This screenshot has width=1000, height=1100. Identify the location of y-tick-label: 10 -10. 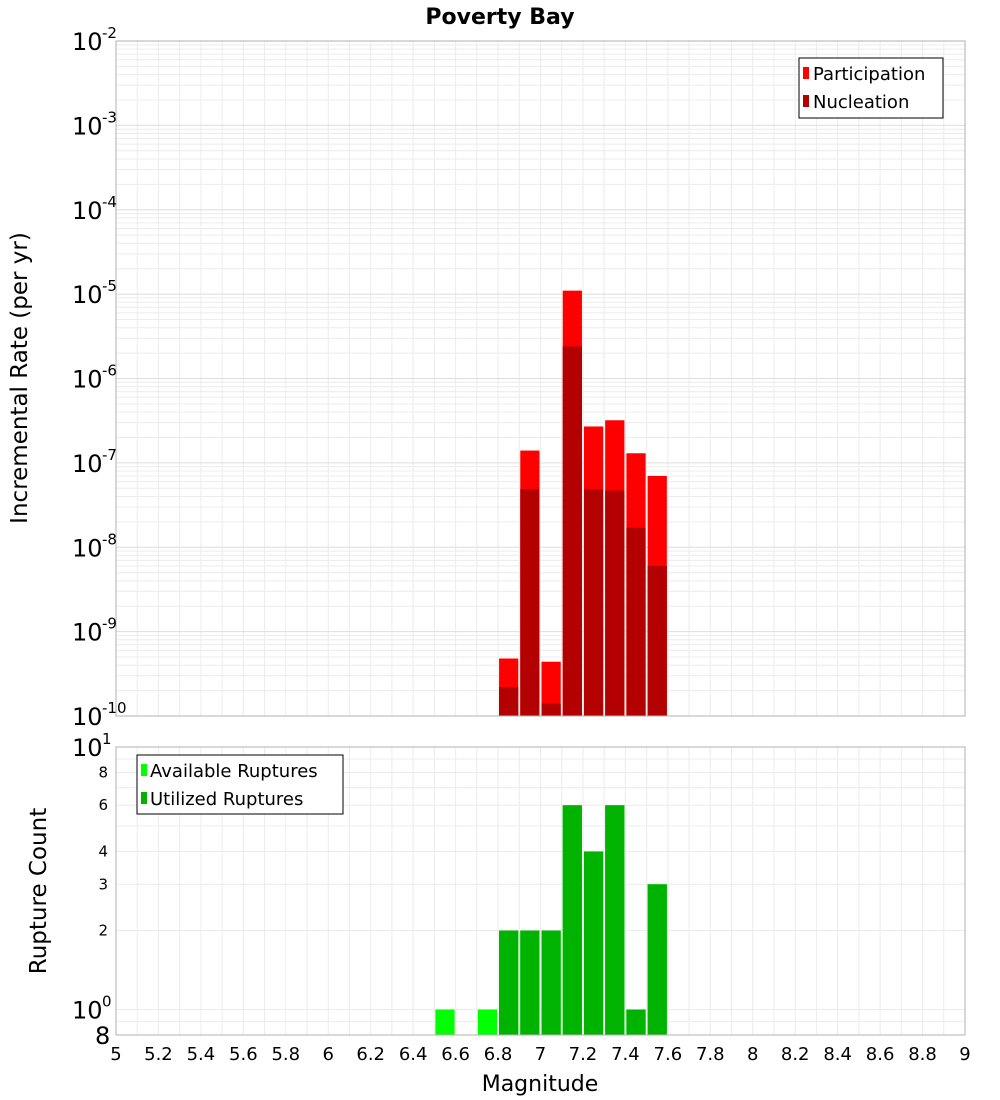
(99, 715).